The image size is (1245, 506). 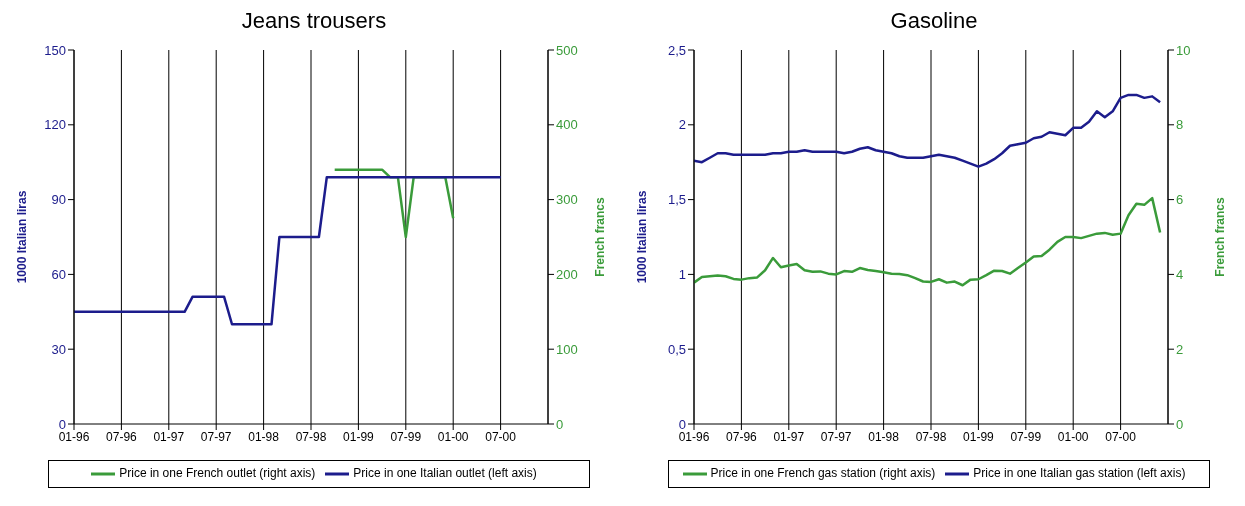 I want to click on y2-tick-label: 400, so click(x=567, y=125).